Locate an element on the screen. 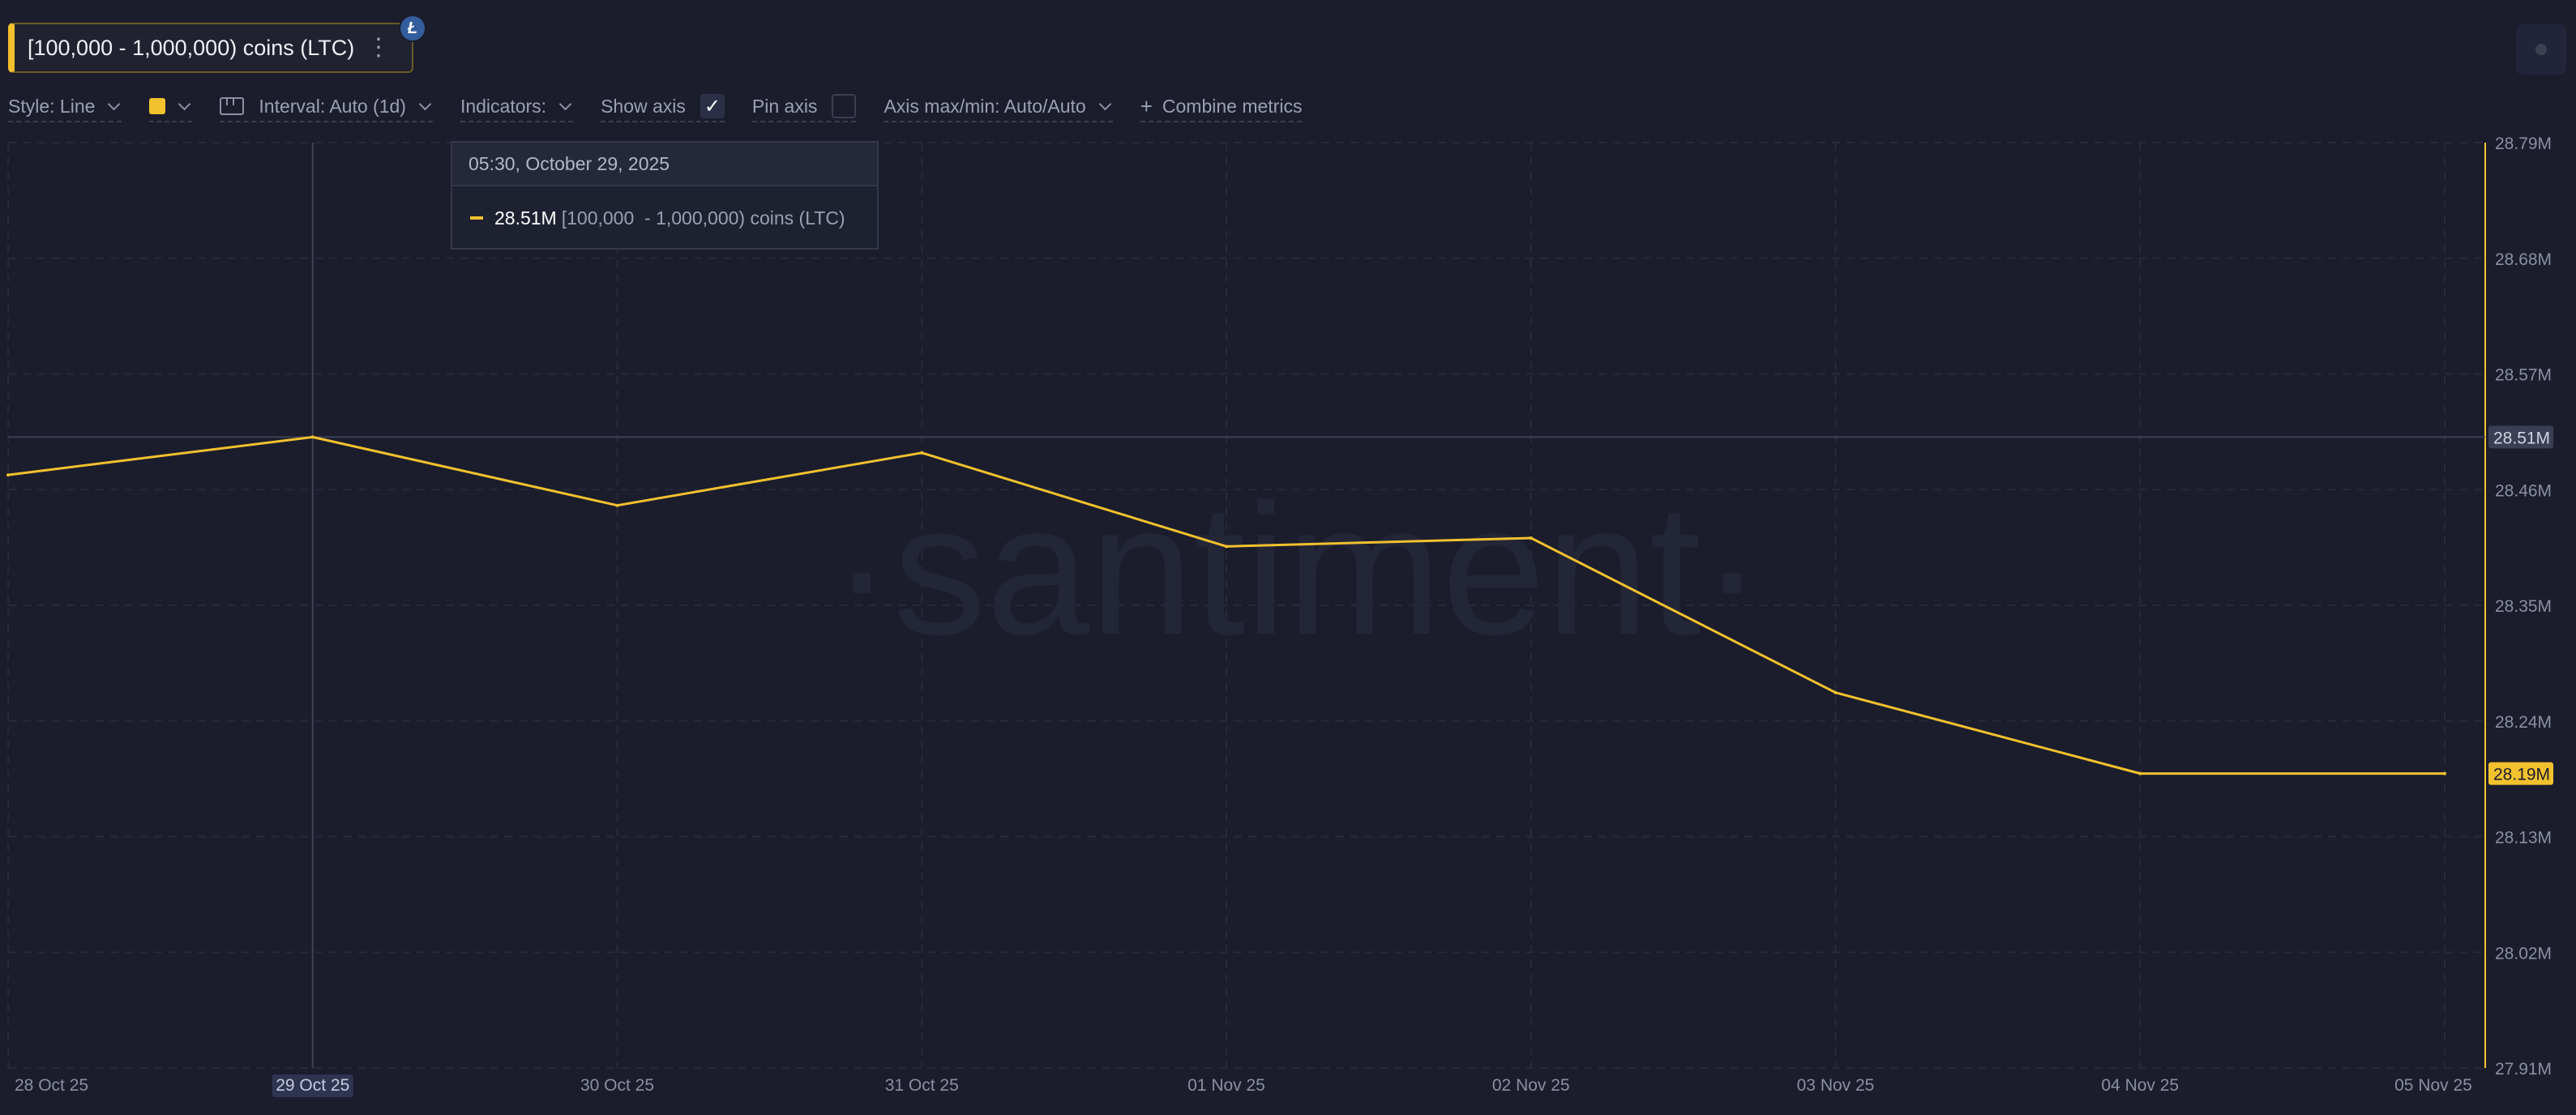 The width and height of the screenshot is (2576, 1115). hover-value-badge is located at coordinates (2520, 437).